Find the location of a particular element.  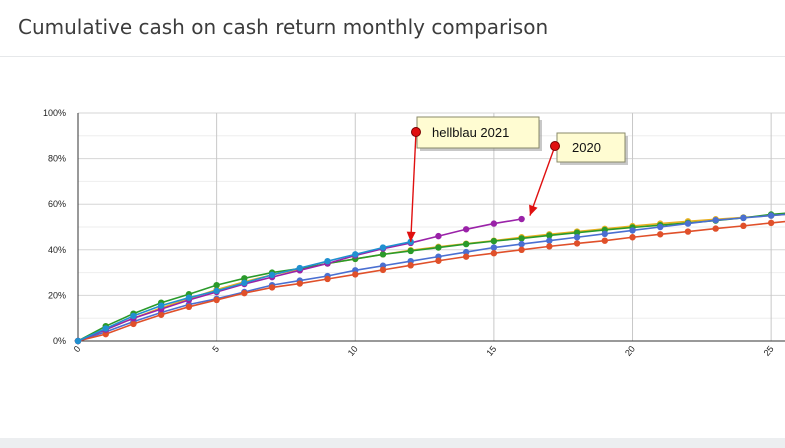

callout-label: hellblau 2021 is located at coordinates (470, 132).